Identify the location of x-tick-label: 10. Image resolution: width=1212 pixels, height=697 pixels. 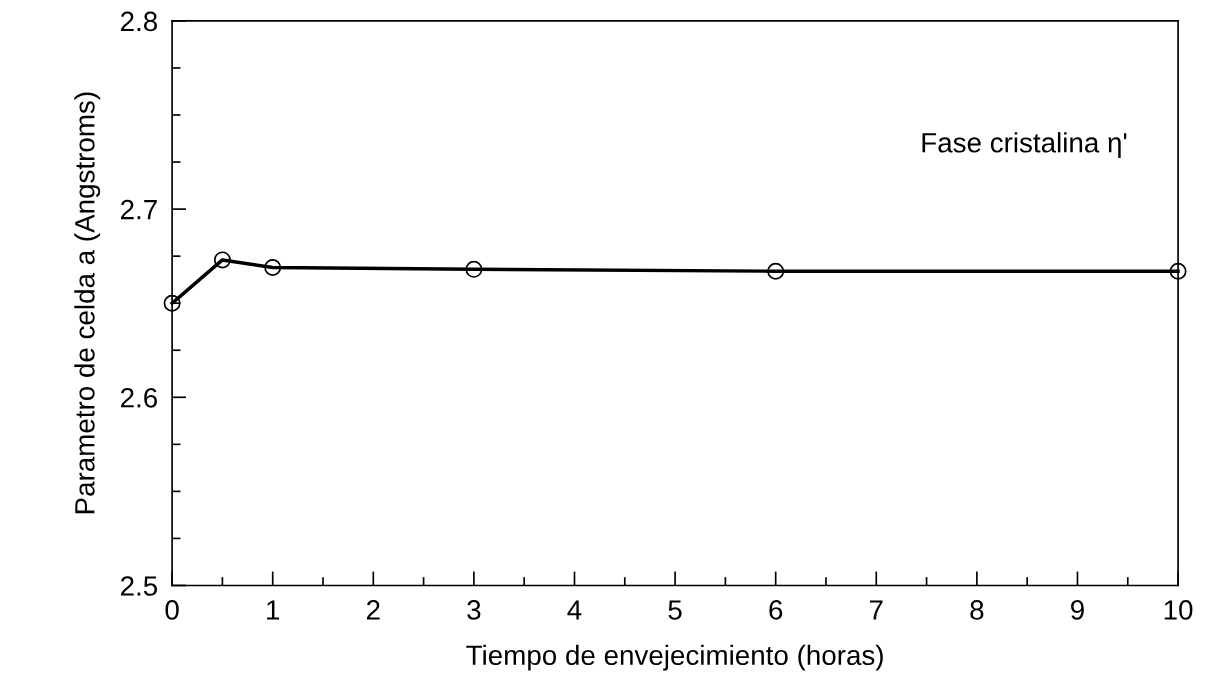
(1178, 610).